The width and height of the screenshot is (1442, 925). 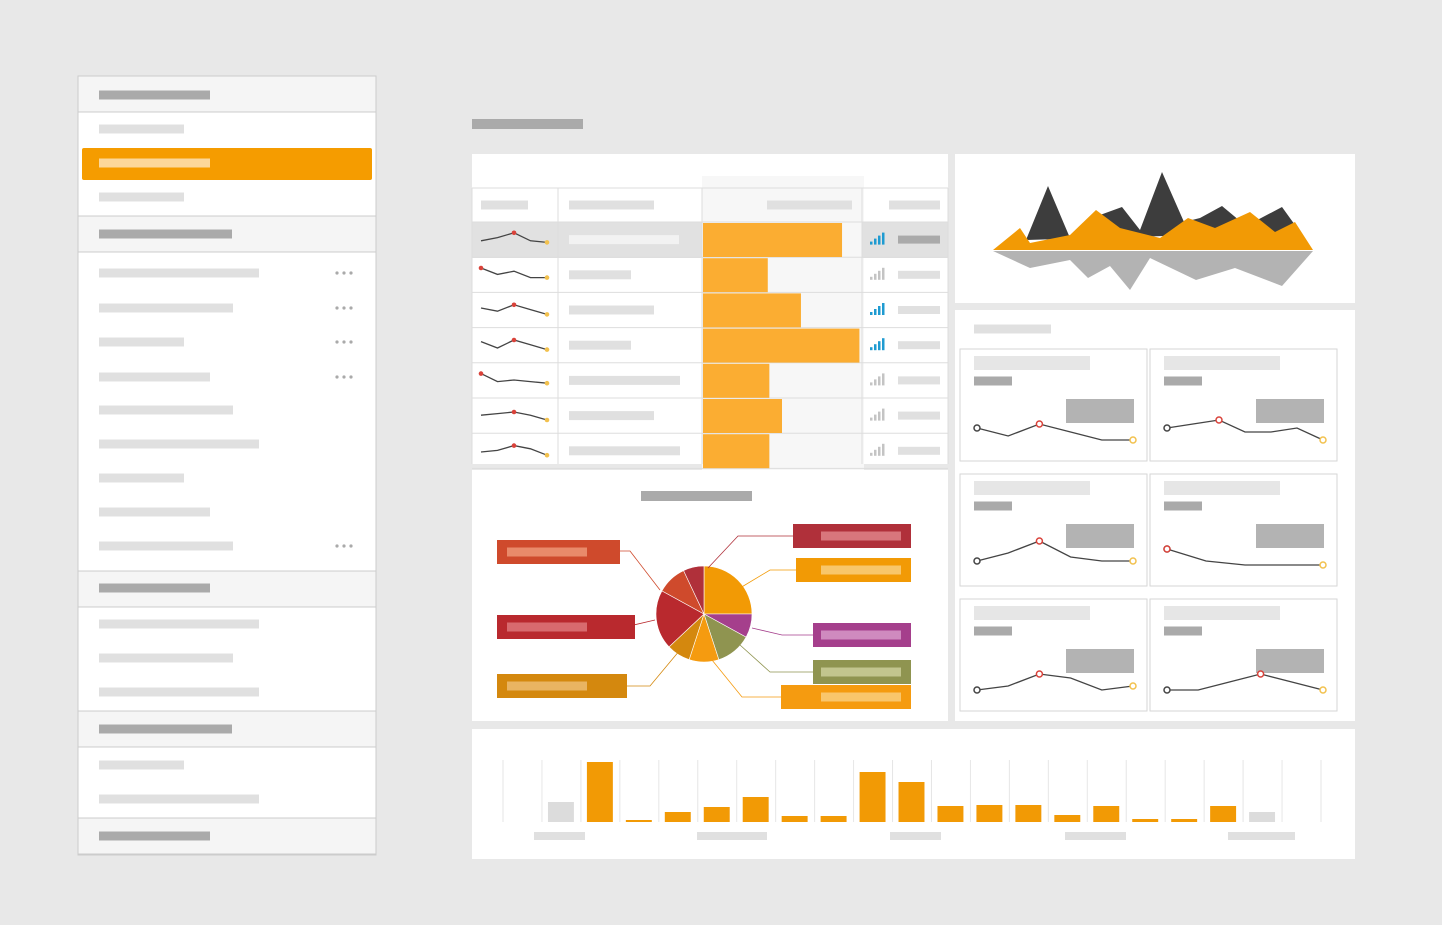 What do you see at coordinates (694, 590) in the screenshot?
I see `pie-slice` at bounding box center [694, 590].